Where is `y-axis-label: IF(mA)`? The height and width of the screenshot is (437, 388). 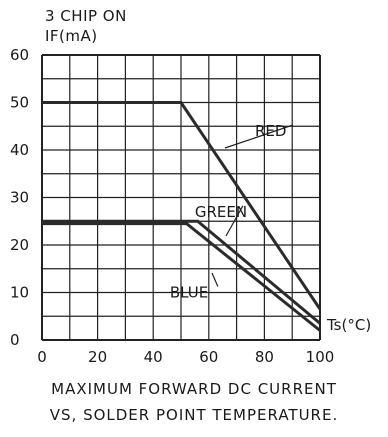 y-axis-label: IF(mA) is located at coordinates (71, 36).